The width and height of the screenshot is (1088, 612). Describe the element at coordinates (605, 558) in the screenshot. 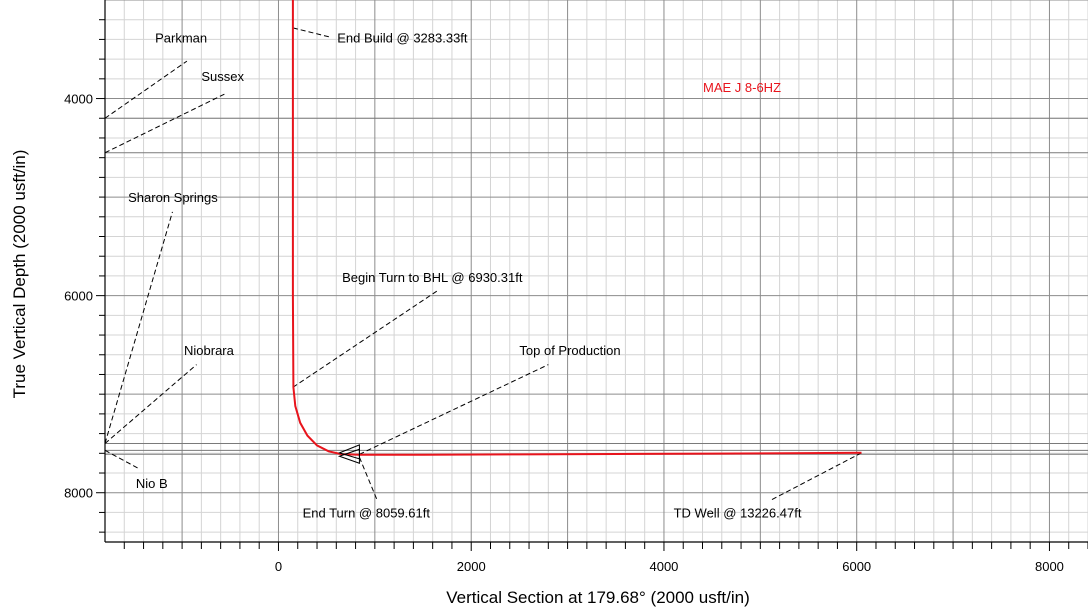

I see `x-axis-ticks: 0 2000 4000 6000 8000` at that location.